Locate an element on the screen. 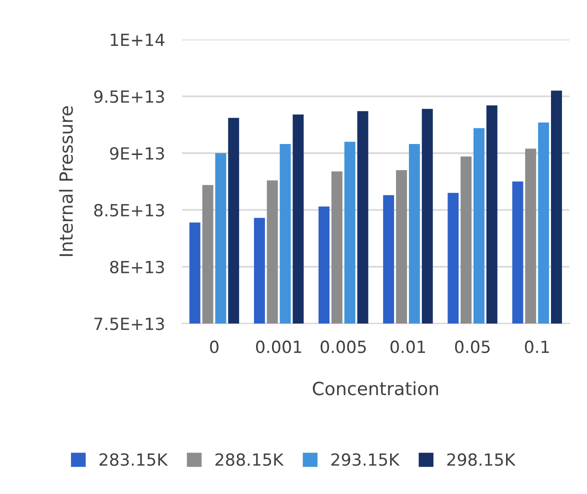 The height and width of the screenshot is (494, 587). x-tick-label: 0.005 is located at coordinates (343, 347).